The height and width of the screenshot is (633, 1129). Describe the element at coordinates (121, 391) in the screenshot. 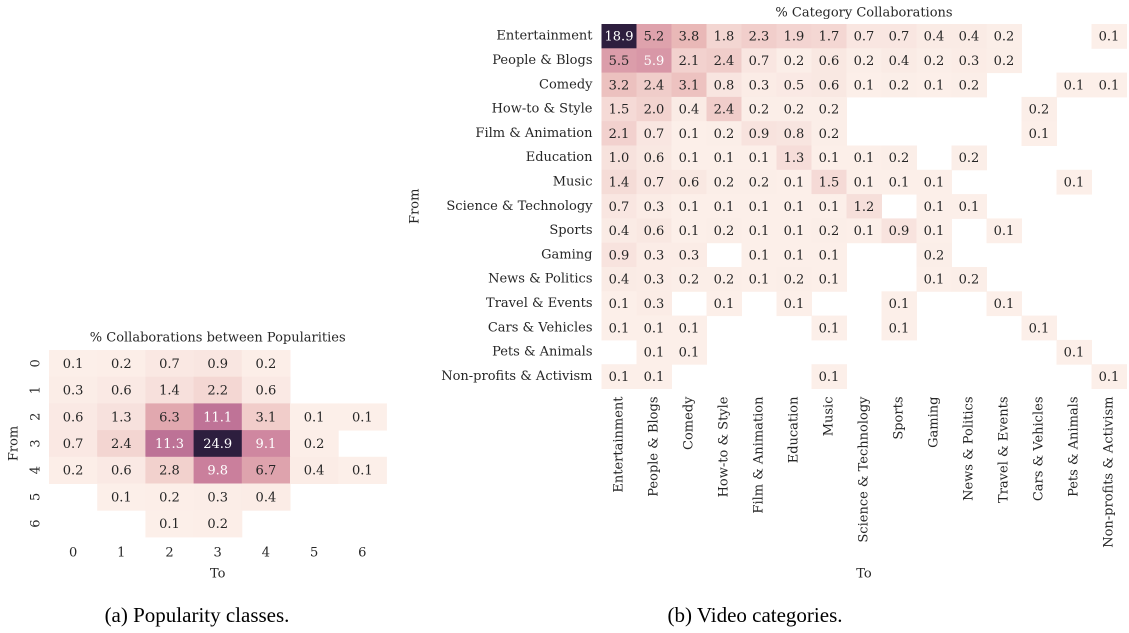

I see `cell-label: 0.6` at that location.